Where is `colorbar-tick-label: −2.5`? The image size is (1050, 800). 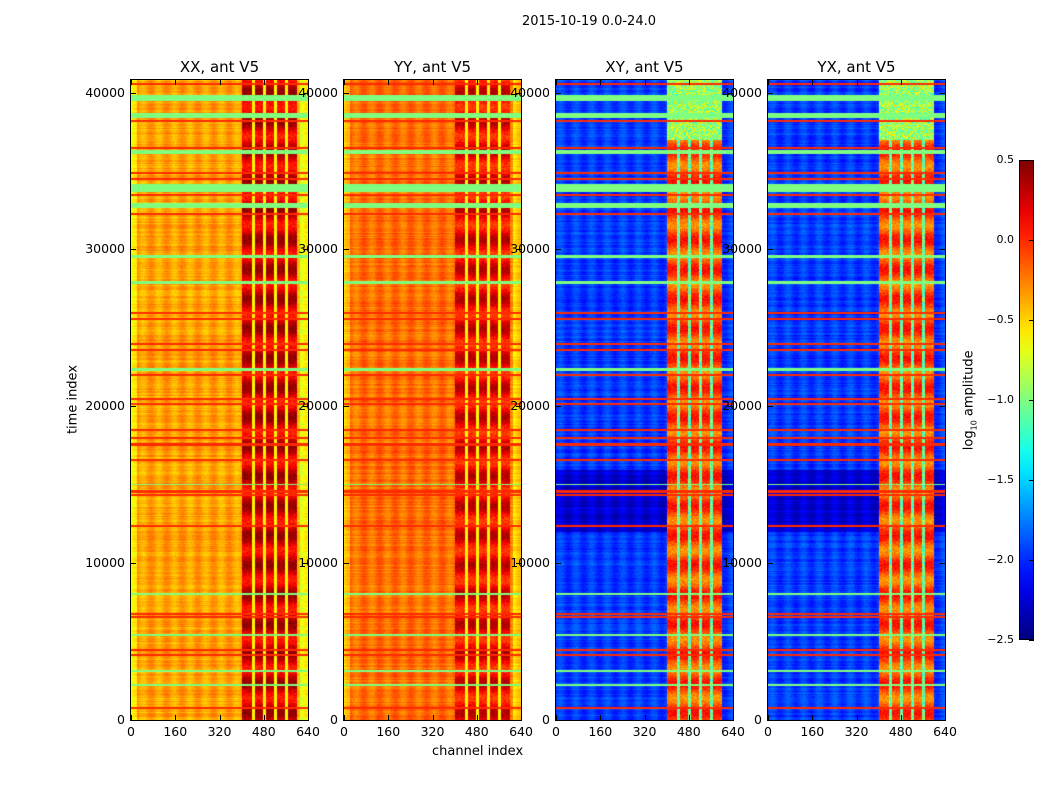
colorbar-tick-label: −2.5 is located at coordinates (1000, 639).